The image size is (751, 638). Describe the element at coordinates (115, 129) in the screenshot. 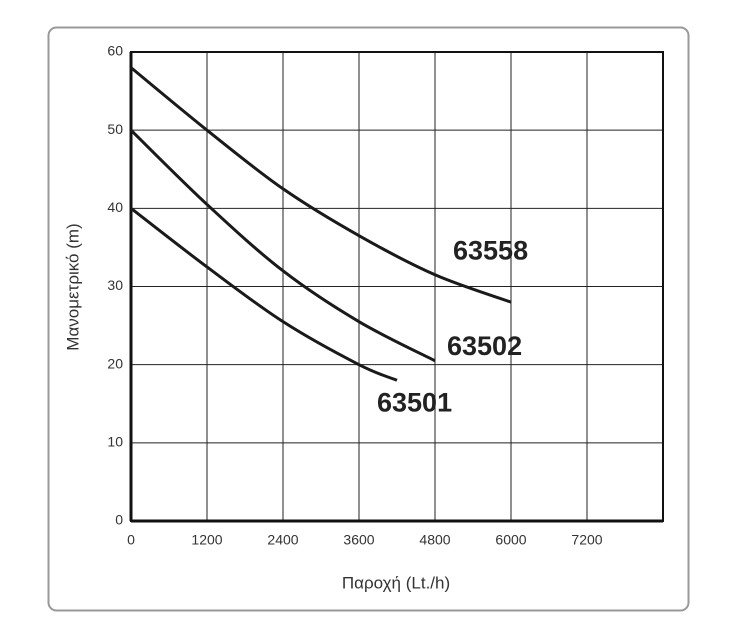

I see `y-tick-label: 50` at that location.